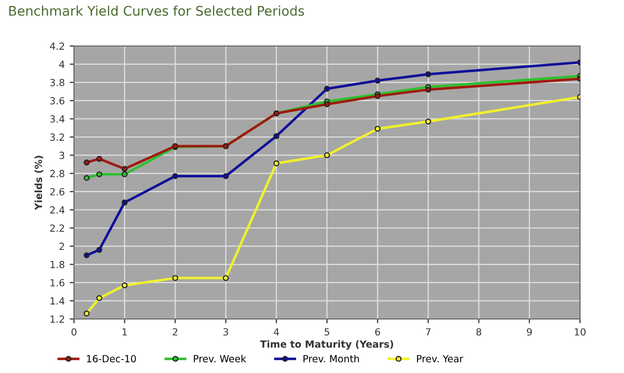 The image size is (624, 373). What do you see at coordinates (124, 332) in the screenshot?
I see `x-tick-label: 1` at bounding box center [124, 332].